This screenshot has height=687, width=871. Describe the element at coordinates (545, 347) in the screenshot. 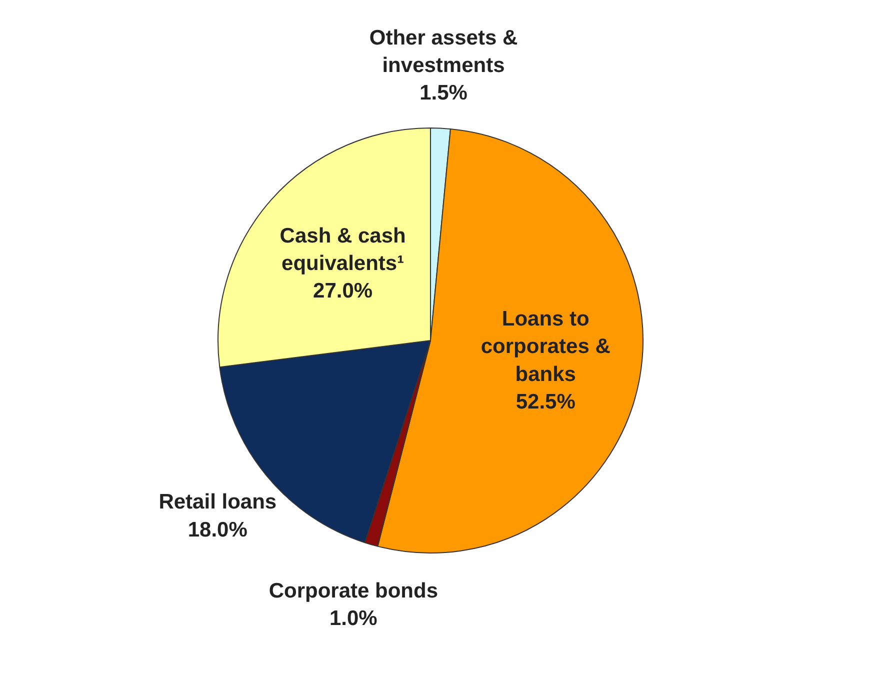

I see `slice-label: Loans to corporates & banks` at that location.